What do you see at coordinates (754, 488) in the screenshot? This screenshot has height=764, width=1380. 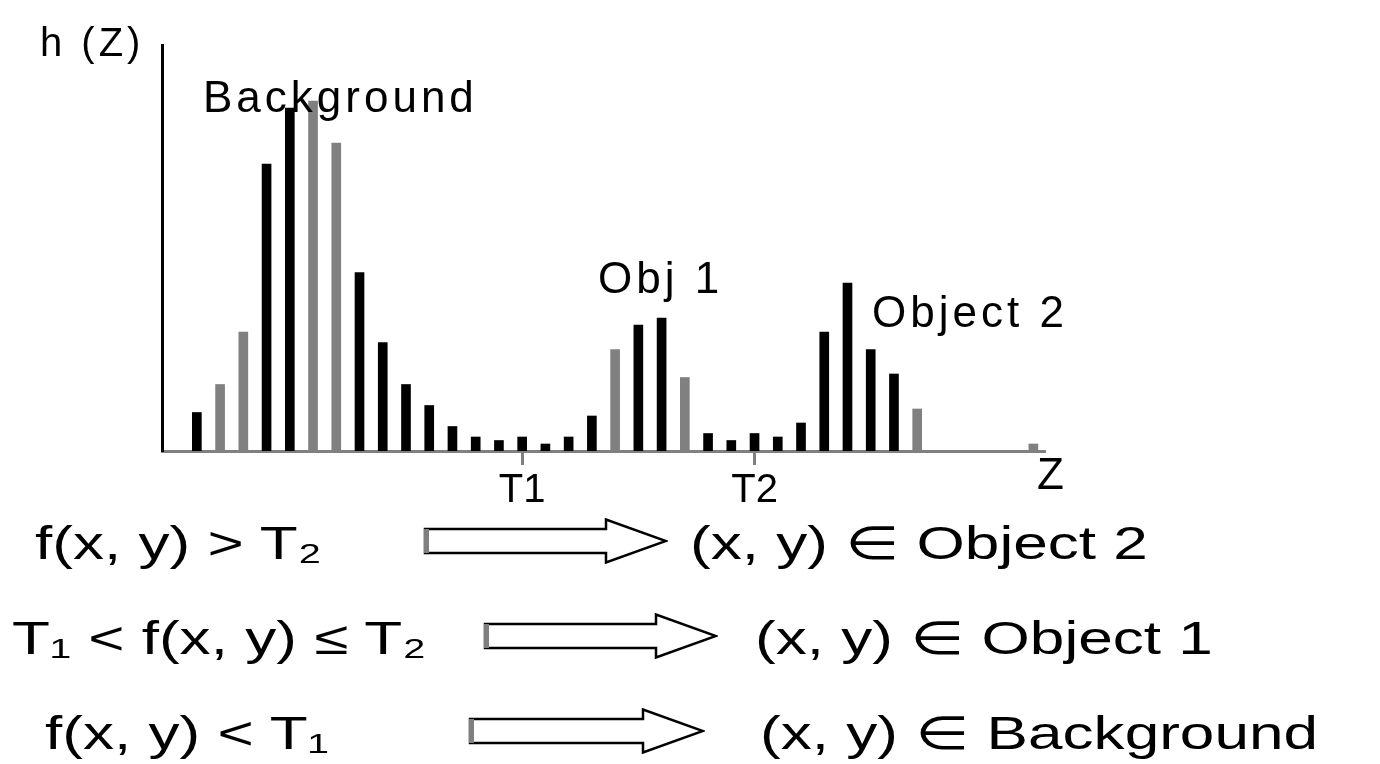 I see `x-tick-label: T2` at bounding box center [754, 488].